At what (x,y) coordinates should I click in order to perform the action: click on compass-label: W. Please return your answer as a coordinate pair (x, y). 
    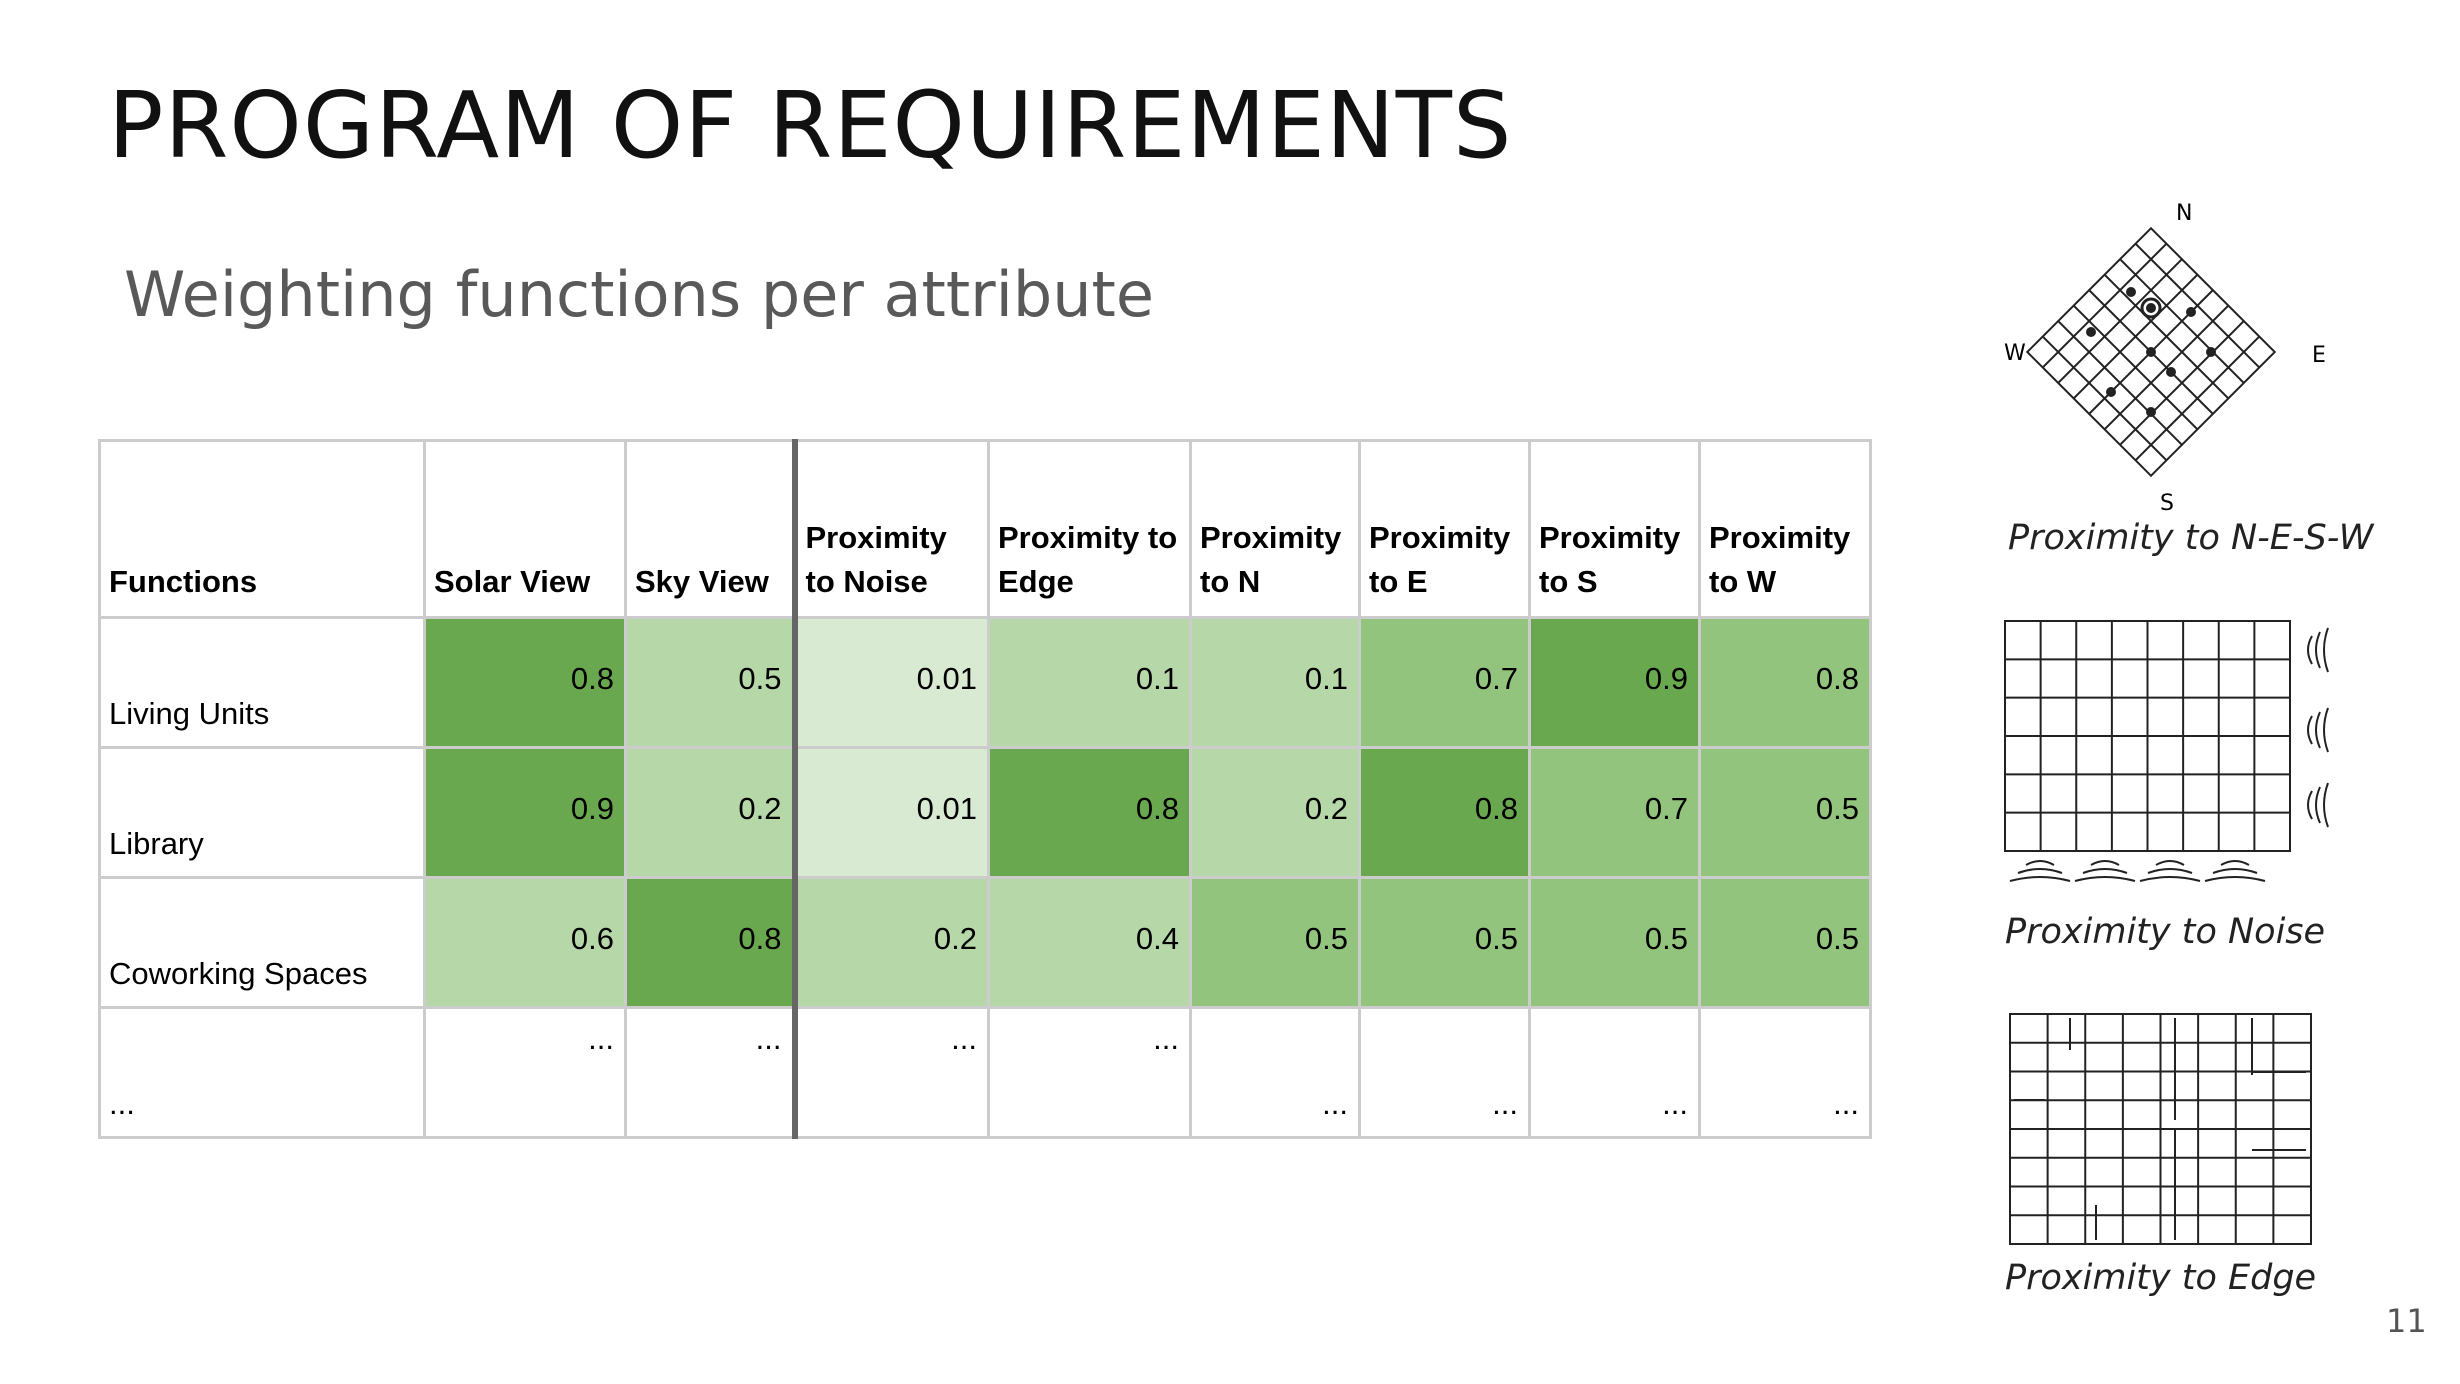
    Looking at the image, I should click on (2015, 353).